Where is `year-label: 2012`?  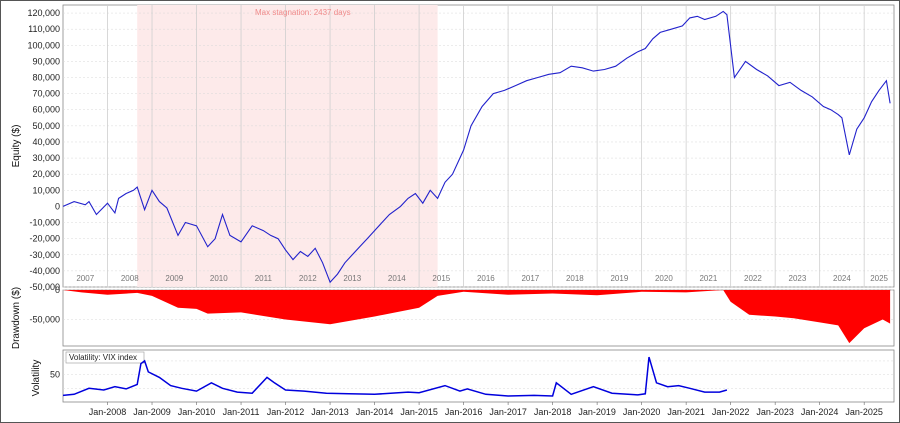 year-label: 2012 is located at coordinates (308, 278).